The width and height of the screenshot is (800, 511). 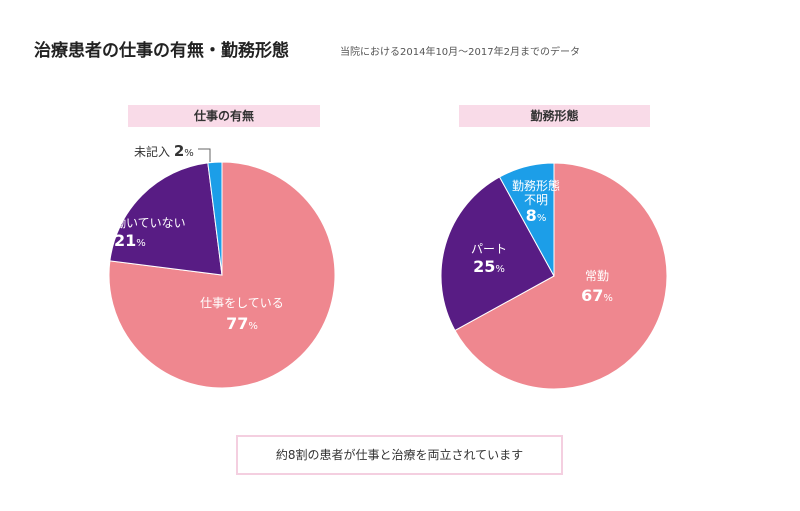 What do you see at coordinates (242, 323) in the screenshot?
I see `slice-value-0-0: 77%` at bounding box center [242, 323].